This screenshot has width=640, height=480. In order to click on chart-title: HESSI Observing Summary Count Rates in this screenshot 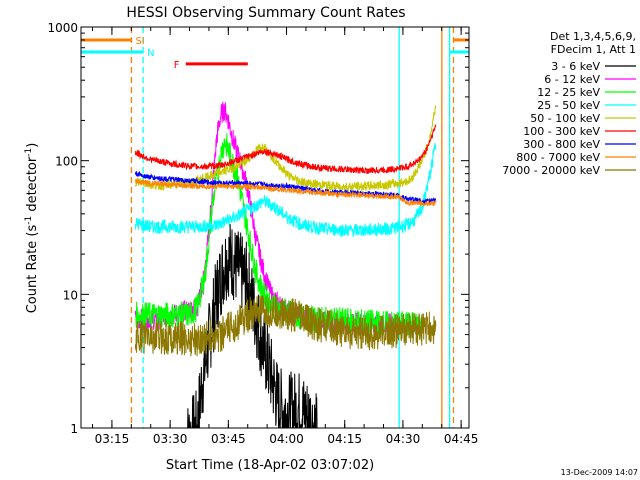, I will do `click(265, 13)`.